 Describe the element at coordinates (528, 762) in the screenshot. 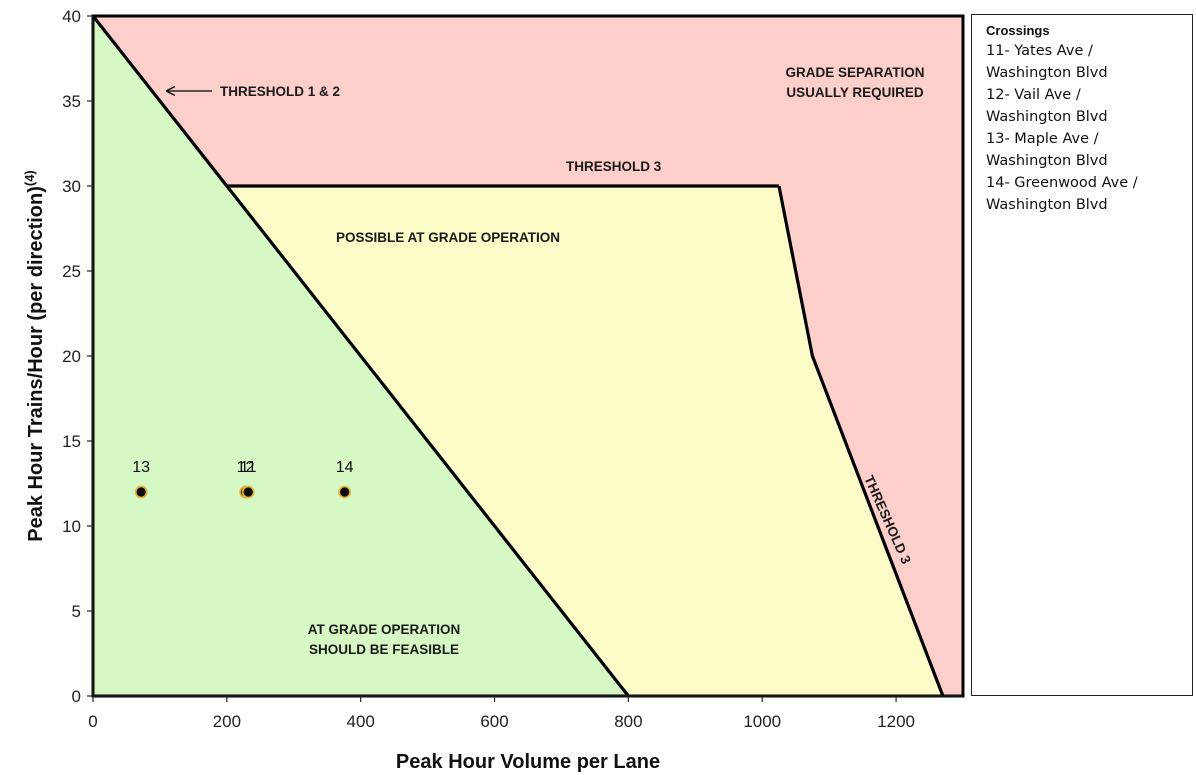

I see `x-axis-title: Peak Hour Volume per Lane` at that location.